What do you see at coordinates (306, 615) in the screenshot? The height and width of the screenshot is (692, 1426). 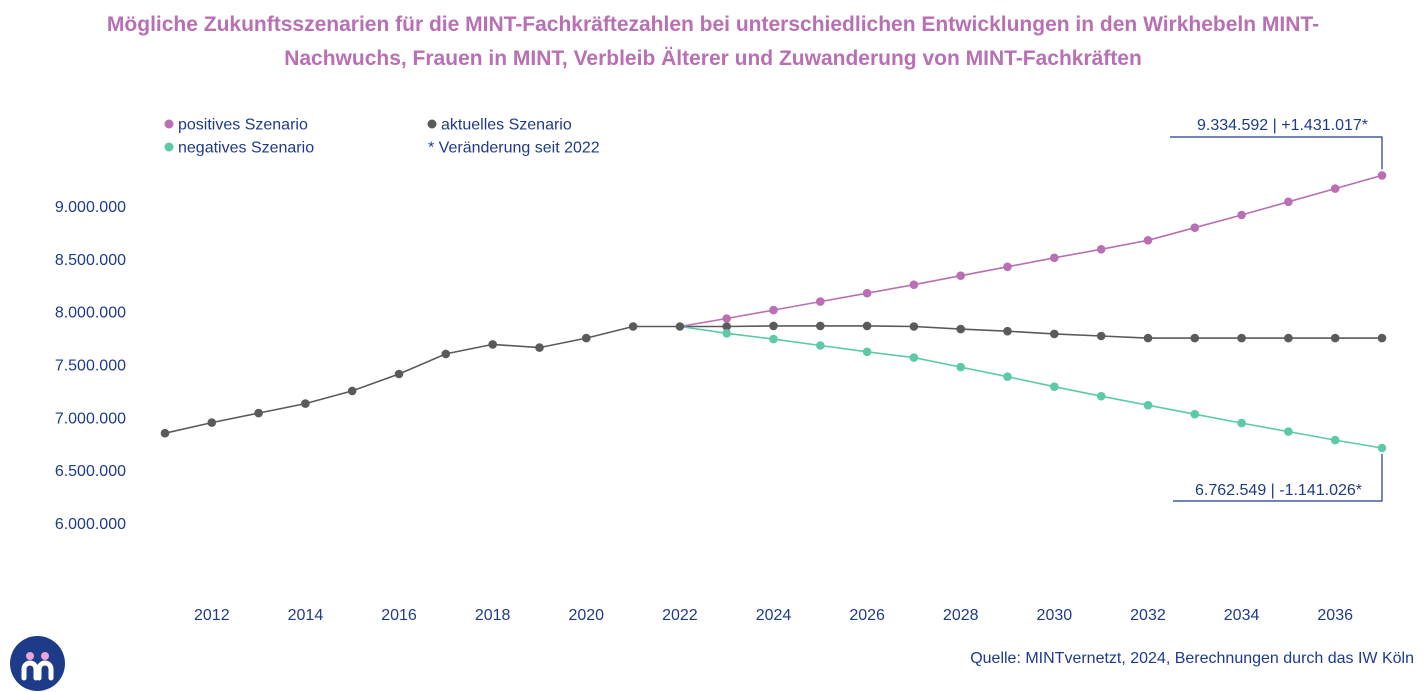 I see `x-tick-label: 2014` at bounding box center [306, 615].